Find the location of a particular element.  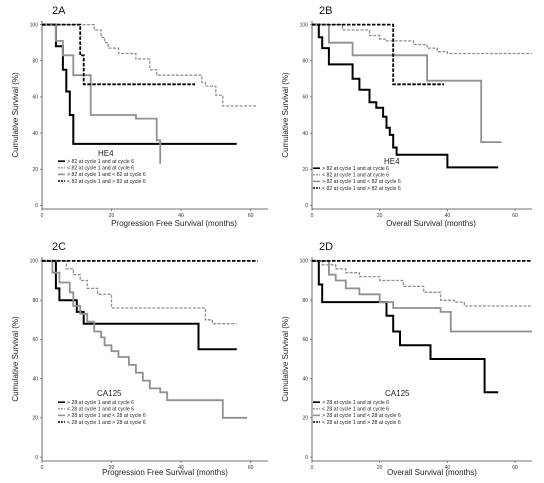

panel-label: 2D is located at coordinates (326, 247).